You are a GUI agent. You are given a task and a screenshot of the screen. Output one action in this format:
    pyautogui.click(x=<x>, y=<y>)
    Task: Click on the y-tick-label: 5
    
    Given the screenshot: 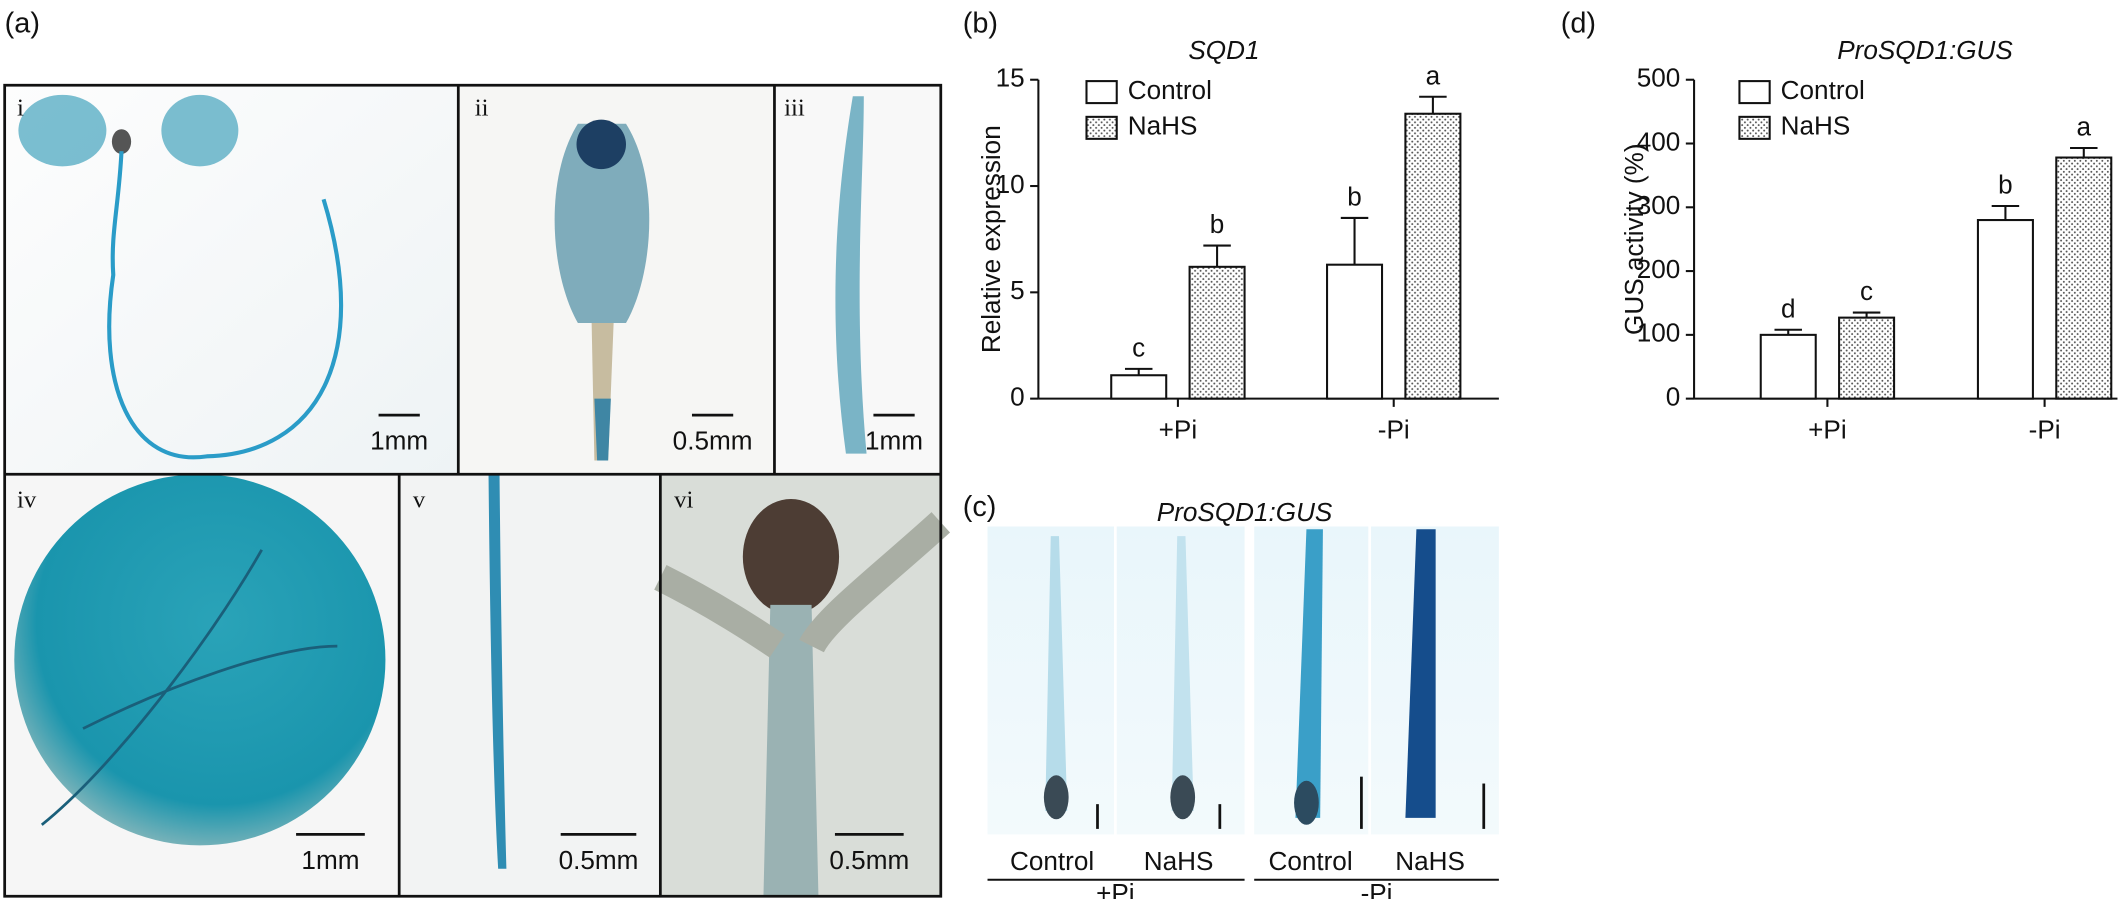 What is the action you would take?
    pyautogui.click(x=1017, y=290)
    